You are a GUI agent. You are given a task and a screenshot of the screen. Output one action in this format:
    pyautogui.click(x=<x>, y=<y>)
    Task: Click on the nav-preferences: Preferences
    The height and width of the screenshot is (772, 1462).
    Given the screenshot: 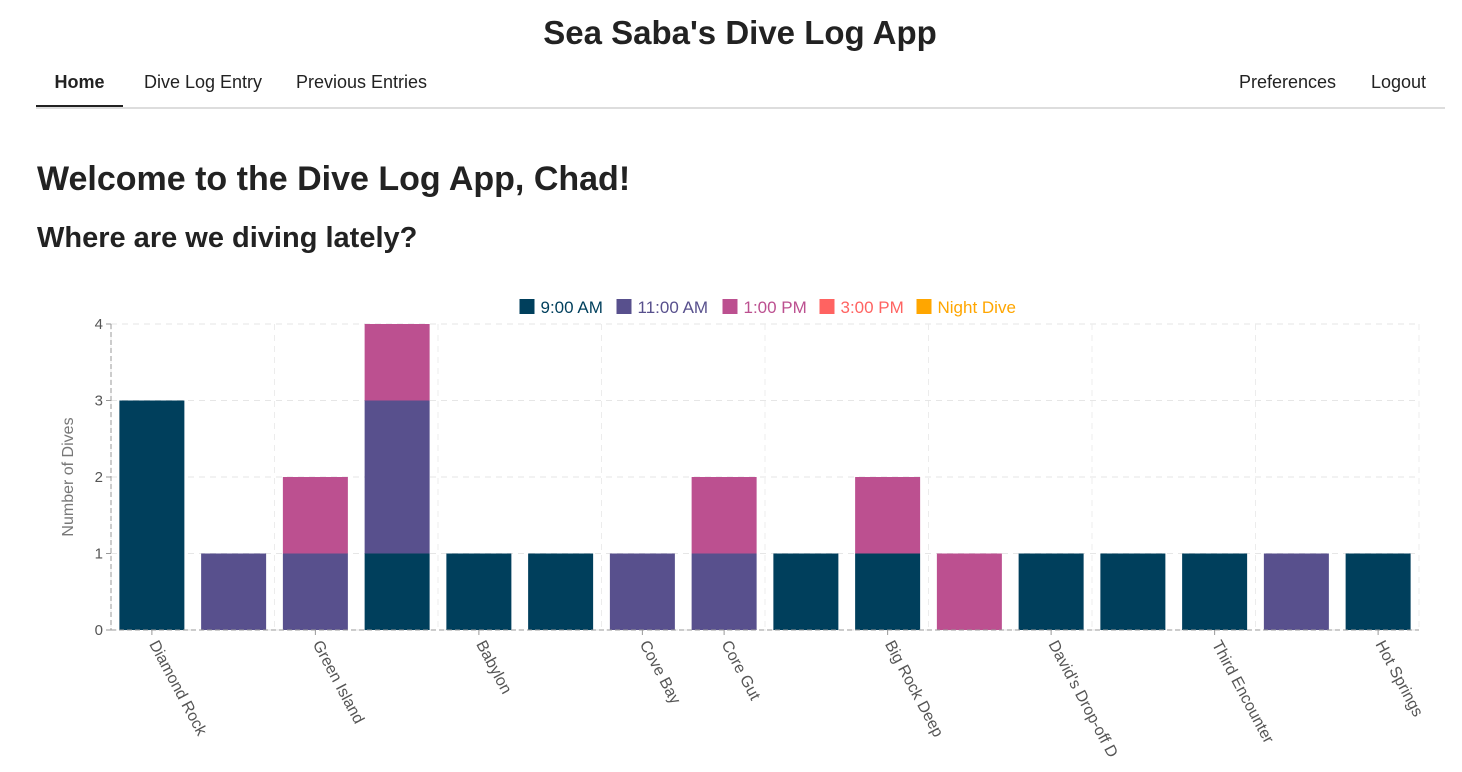 What is the action you would take?
    pyautogui.click(x=1288, y=82)
    